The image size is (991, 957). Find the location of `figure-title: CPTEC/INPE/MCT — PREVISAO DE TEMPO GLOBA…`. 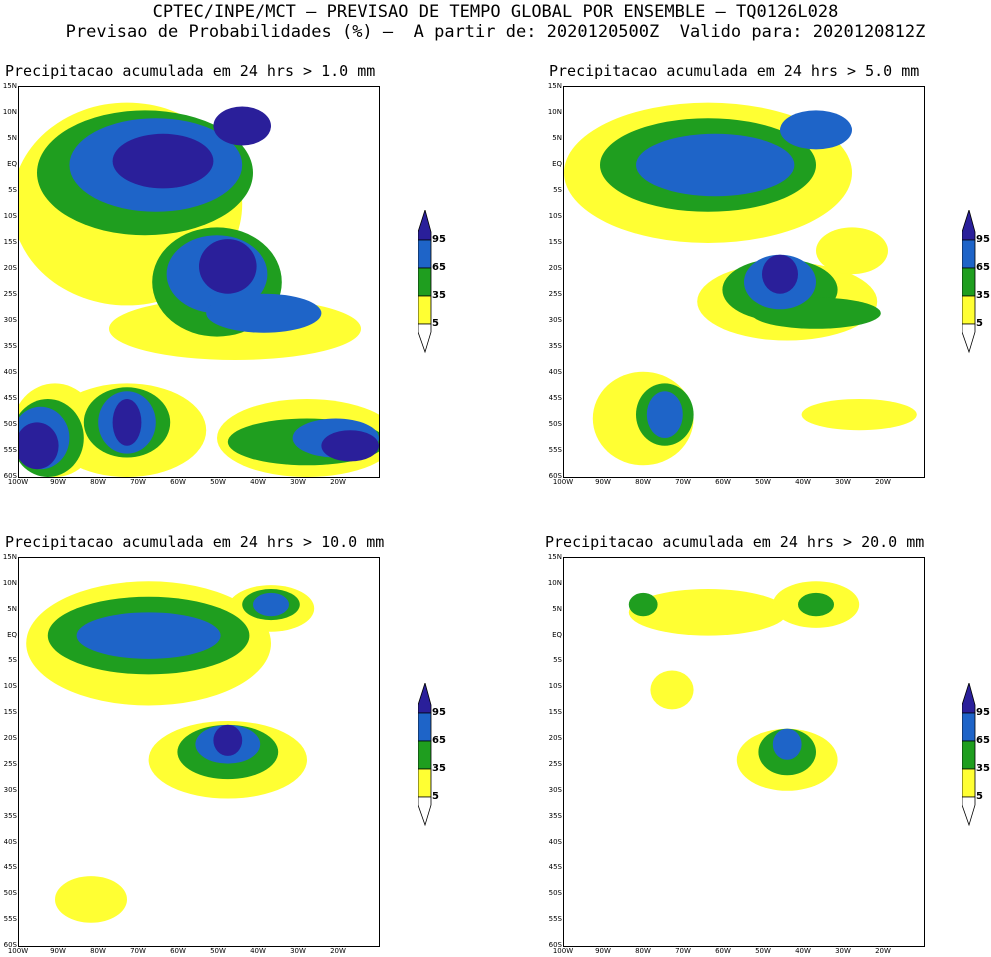

figure-title: CPTEC/INPE/MCT — PREVISAO DE TEMPO GLOBA… is located at coordinates (495, 12).